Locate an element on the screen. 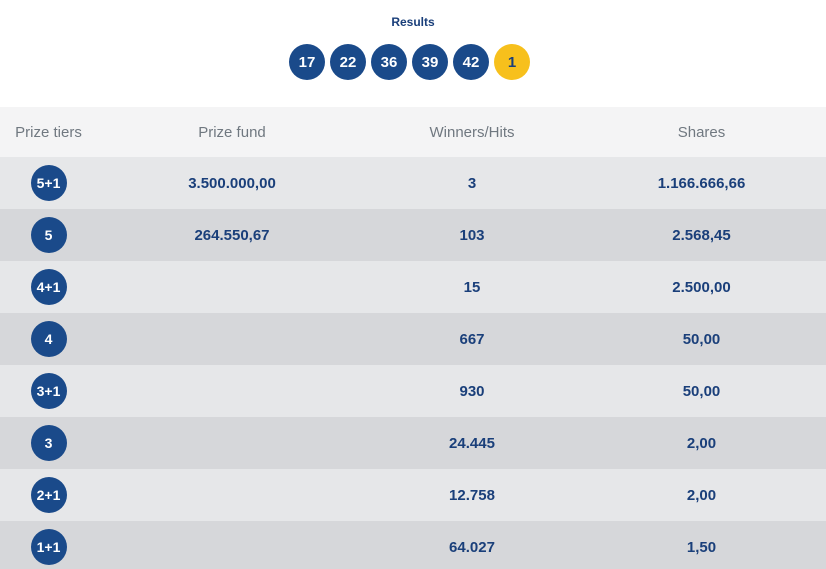 The image size is (826, 569). tier-badge: 3+1 is located at coordinates (48, 391).